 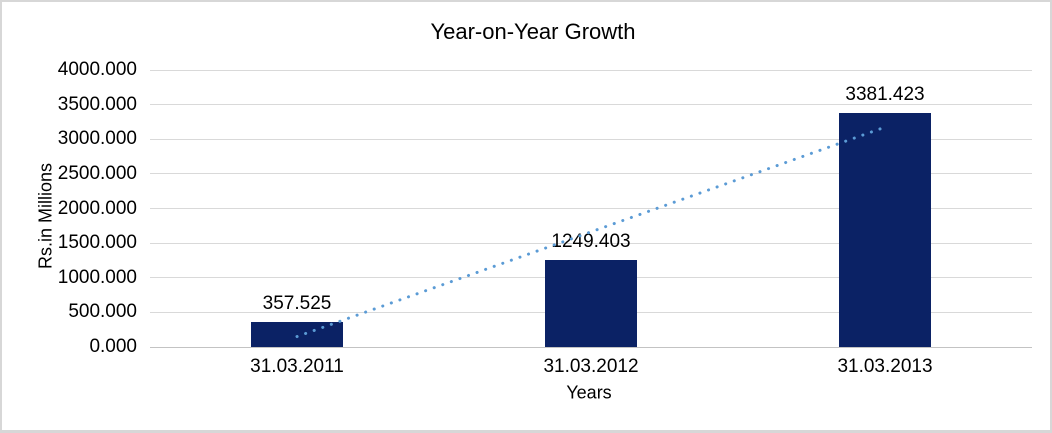 I want to click on x-tick-label: 31.03.2011, so click(x=297, y=366).